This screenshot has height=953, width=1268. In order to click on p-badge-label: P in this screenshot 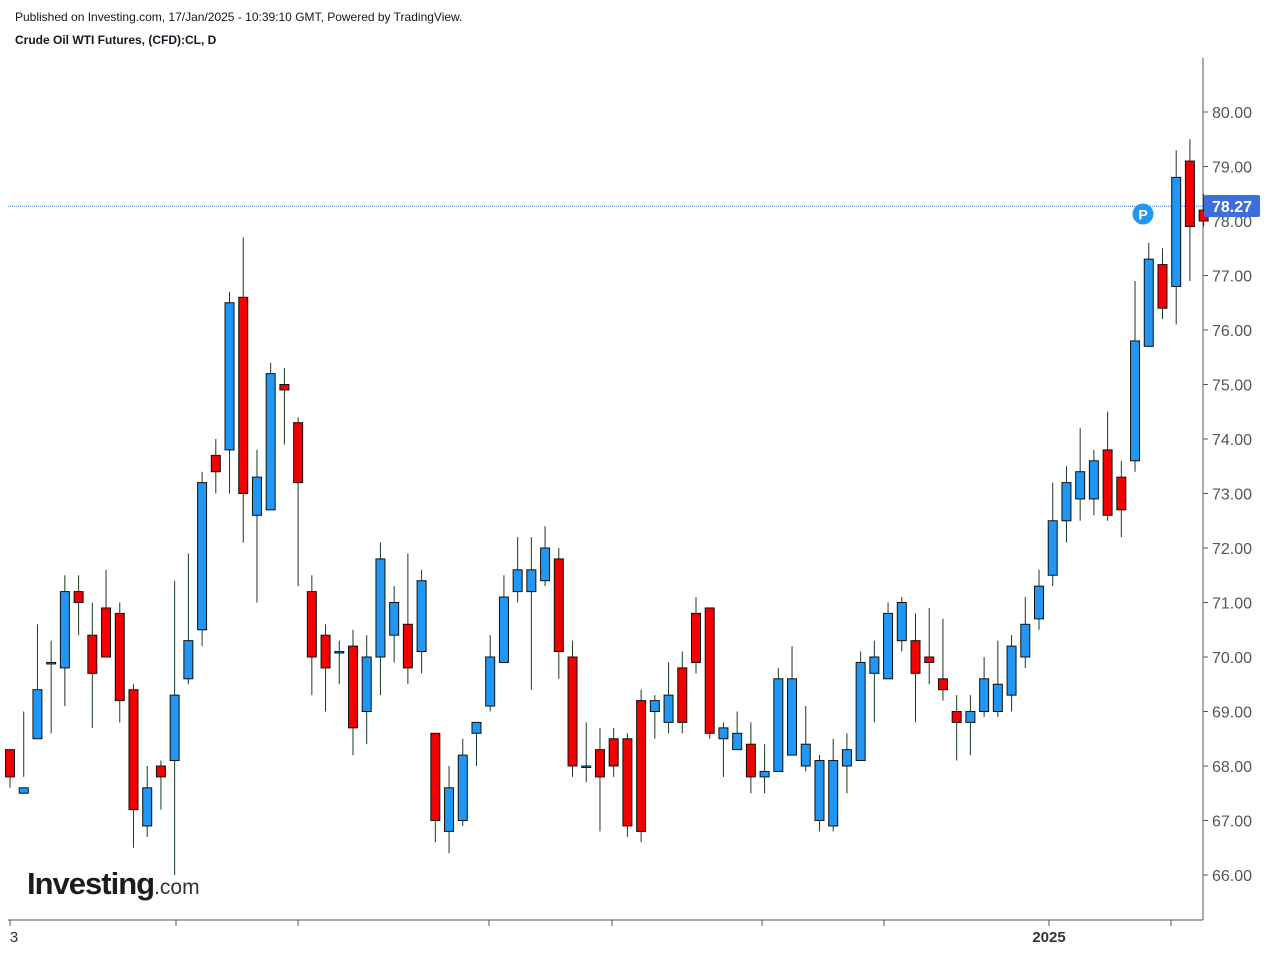, I will do `click(1142, 215)`.